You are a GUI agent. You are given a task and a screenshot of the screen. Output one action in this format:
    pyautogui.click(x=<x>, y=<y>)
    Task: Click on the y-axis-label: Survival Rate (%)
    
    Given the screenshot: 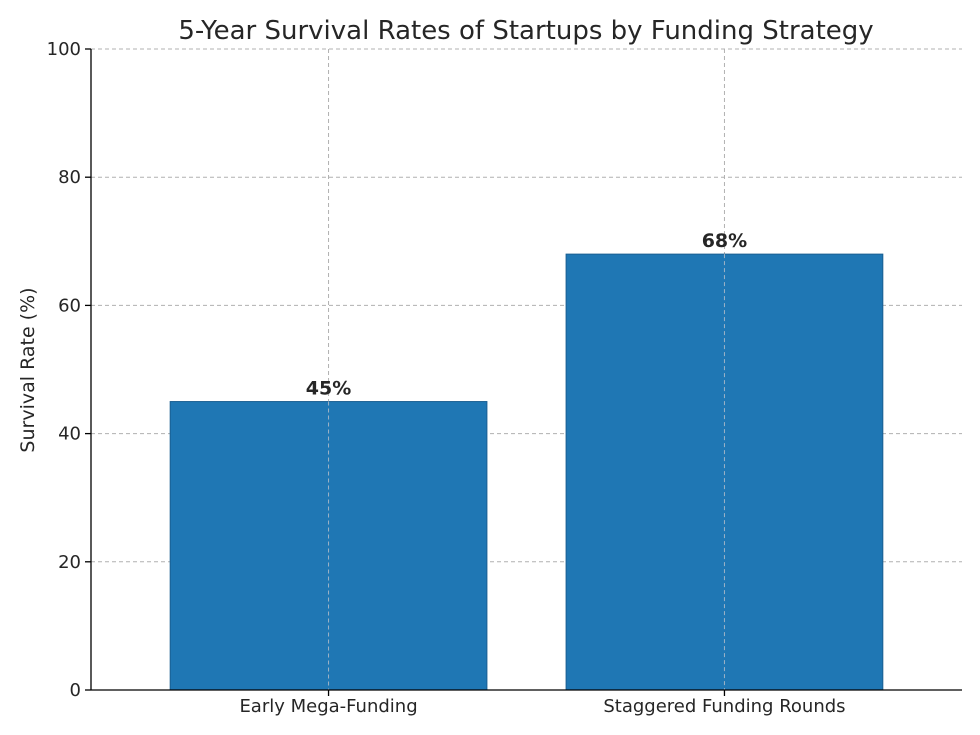 What is the action you would take?
    pyautogui.click(x=28, y=369)
    